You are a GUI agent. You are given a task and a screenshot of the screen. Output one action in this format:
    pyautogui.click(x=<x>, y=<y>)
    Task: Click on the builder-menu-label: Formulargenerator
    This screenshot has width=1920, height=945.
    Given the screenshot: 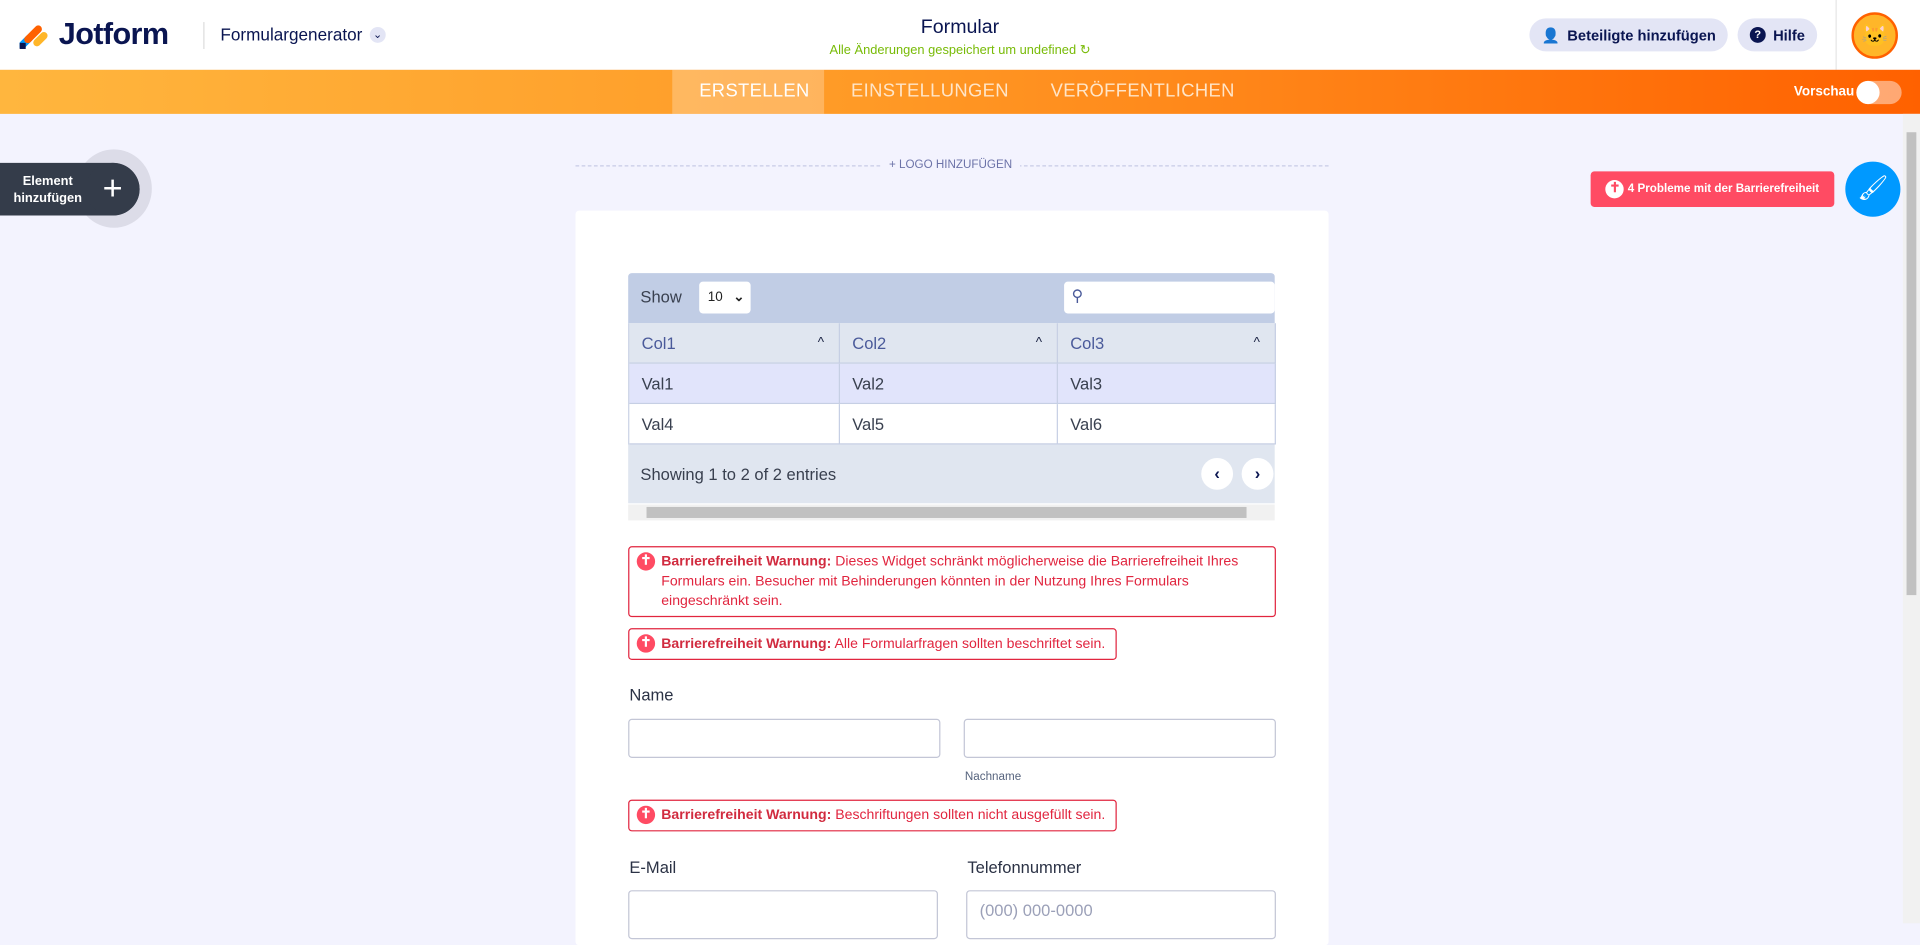 What is the action you would take?
    pyautogui.click(x=291, y=34)
    